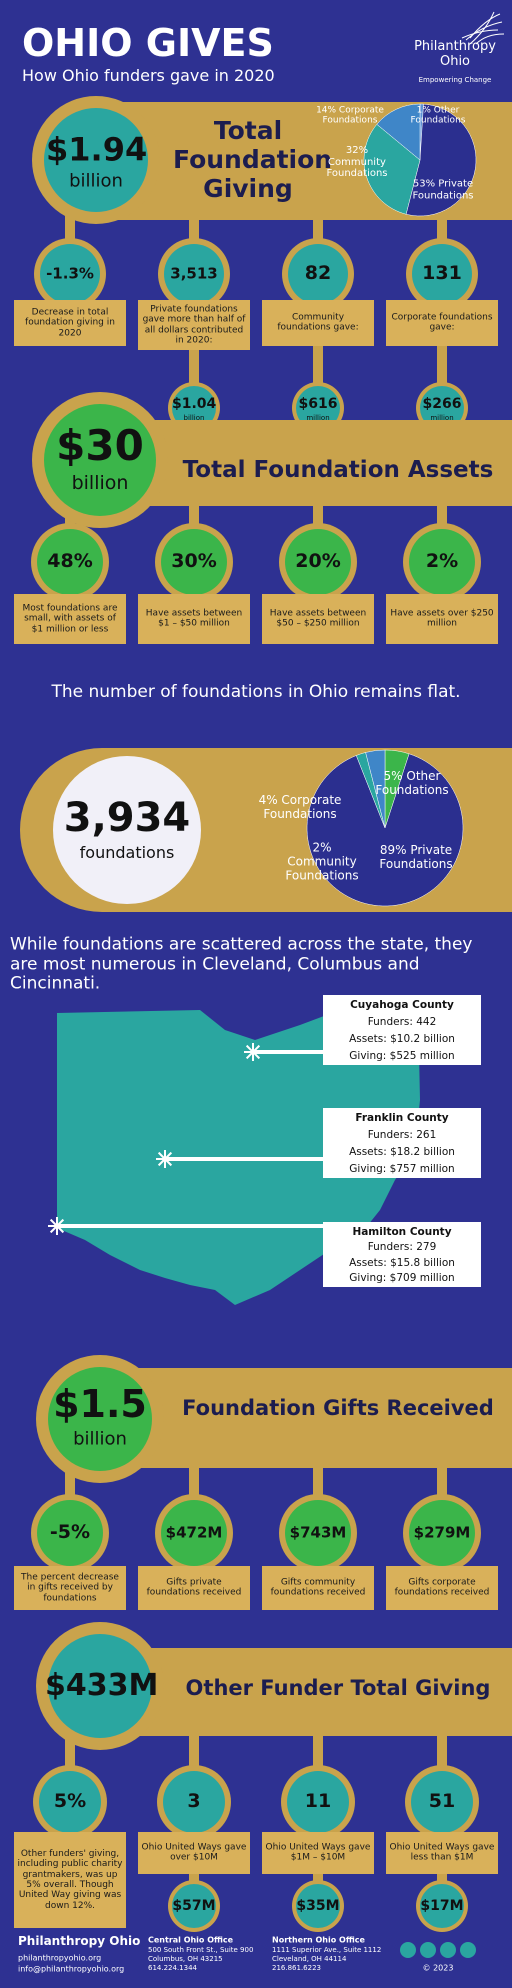  Describe the element at coordinates (322, 861) in the screenshot. I see `pie-label: 2% Community Foundations` at that location.